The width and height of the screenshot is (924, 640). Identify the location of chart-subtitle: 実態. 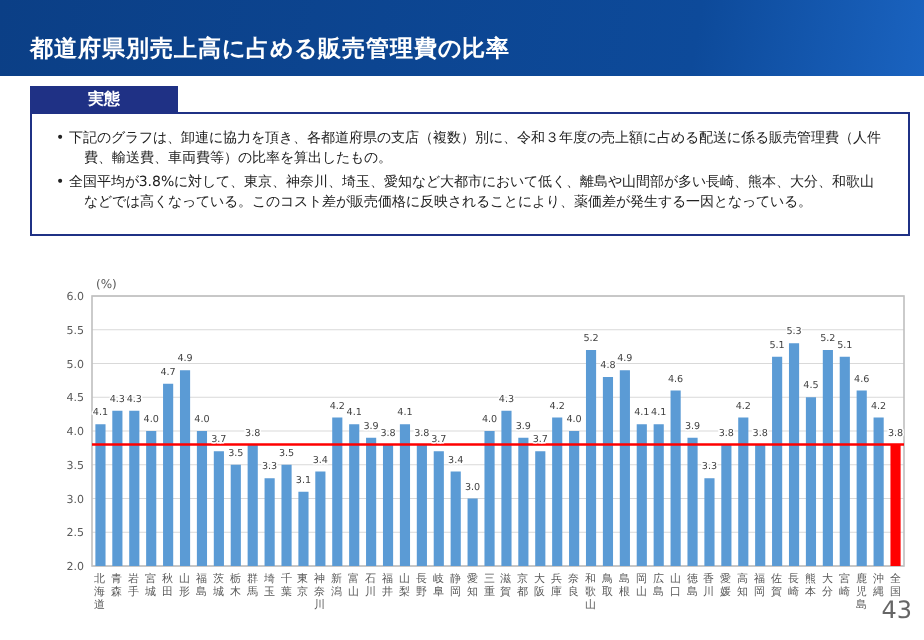
(104, 100).